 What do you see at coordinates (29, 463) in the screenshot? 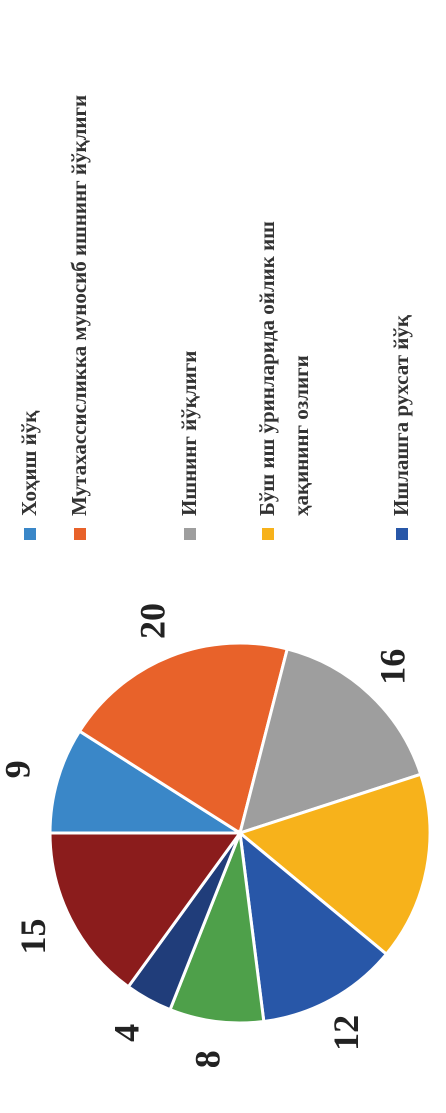
I see `legend-label: Хоҳиш йўқ` at bounding box center [29, 463].